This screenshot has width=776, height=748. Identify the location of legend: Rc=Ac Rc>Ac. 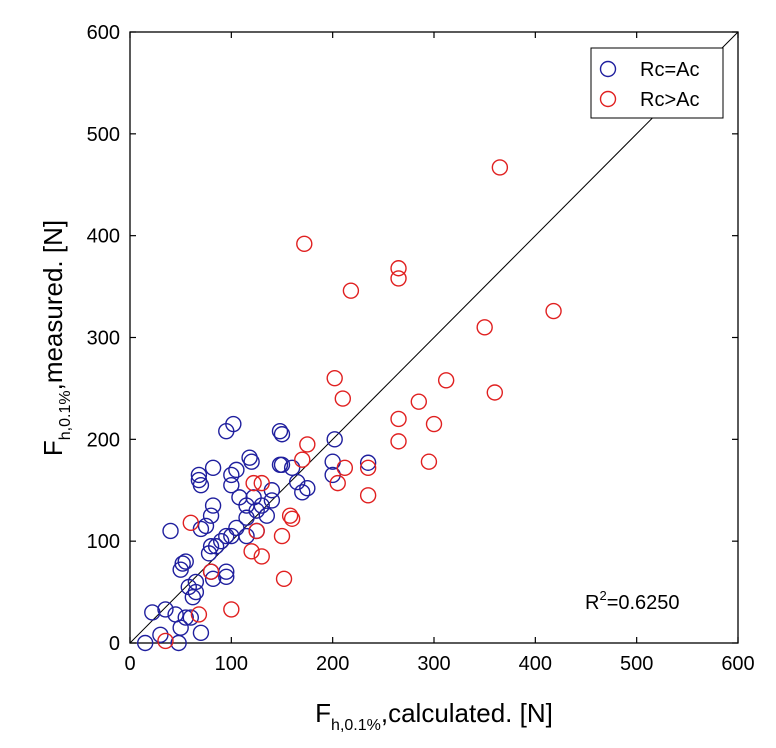
(657, 83).